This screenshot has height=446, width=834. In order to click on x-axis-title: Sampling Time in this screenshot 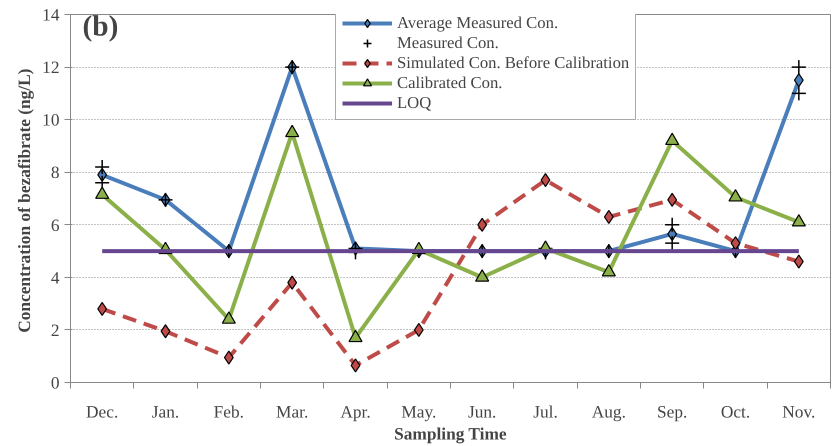, I will do `click(450, 434)`.